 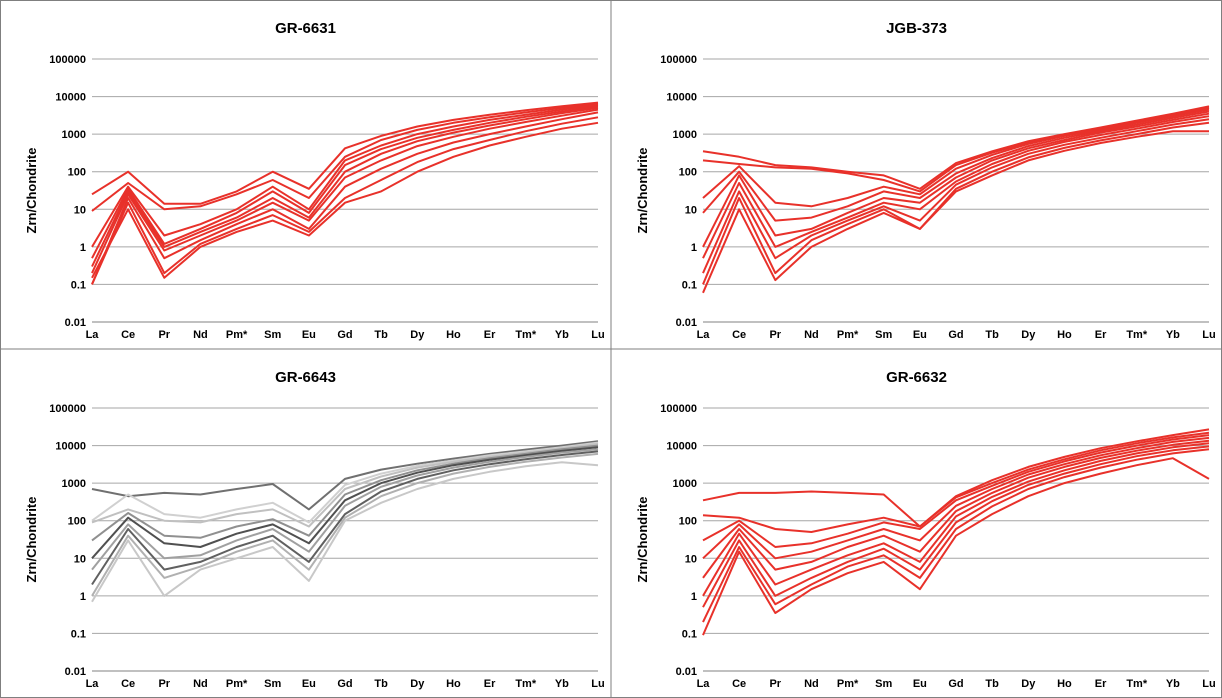 What do you see at coordinates (305, 28) in the screenshot?
I see `chart-title: GR-6631` at bounding box center [305, 28].